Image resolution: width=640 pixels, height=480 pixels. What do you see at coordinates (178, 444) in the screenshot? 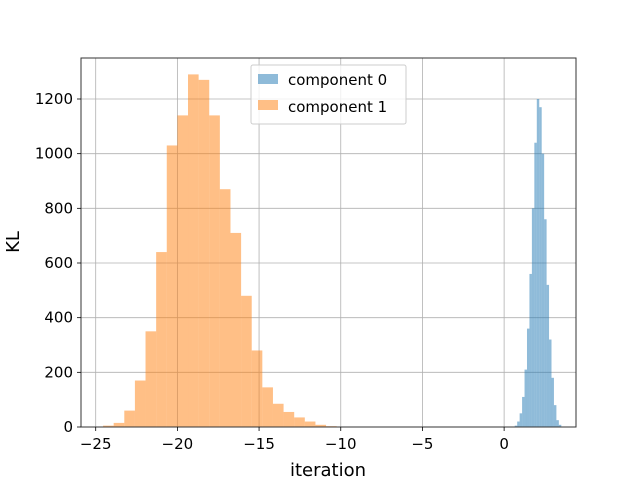
I see `x-tick-label: −20` at bounding box center [178, 444].